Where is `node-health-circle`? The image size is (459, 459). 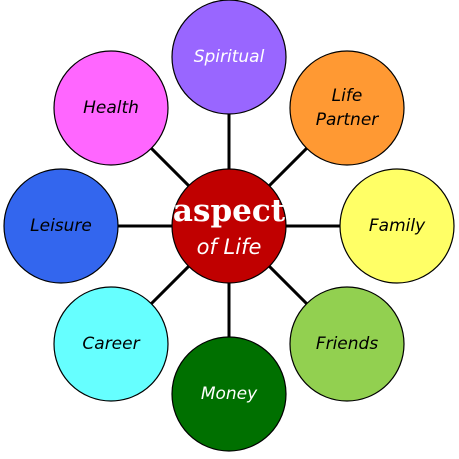
node-health-circle is located at coordinates (111, 108).